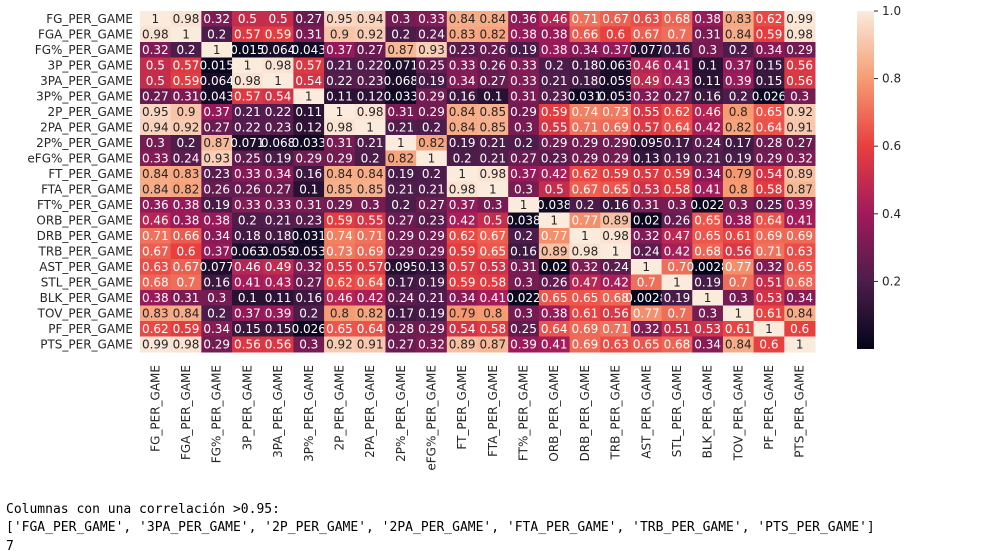  Describe the element at coordinates (646, 251) in the screenshot. I see `cell-label: 0.24` at that location.